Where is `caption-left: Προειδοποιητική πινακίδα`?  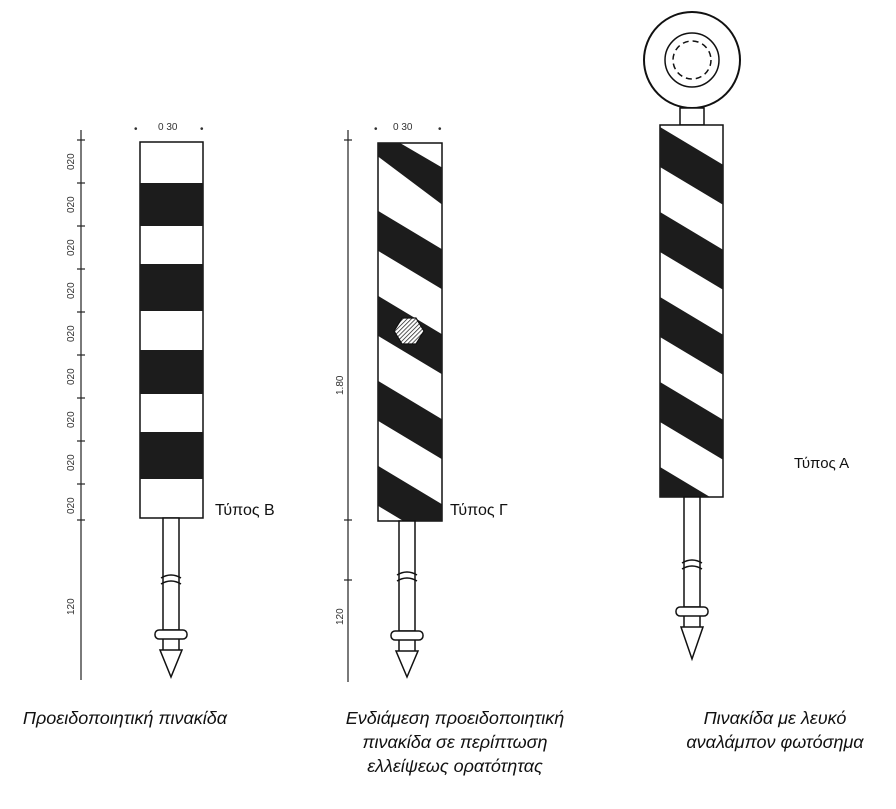 caption-left: Προειδοποιητική πινακίδα is located at coordinates (125, 718).